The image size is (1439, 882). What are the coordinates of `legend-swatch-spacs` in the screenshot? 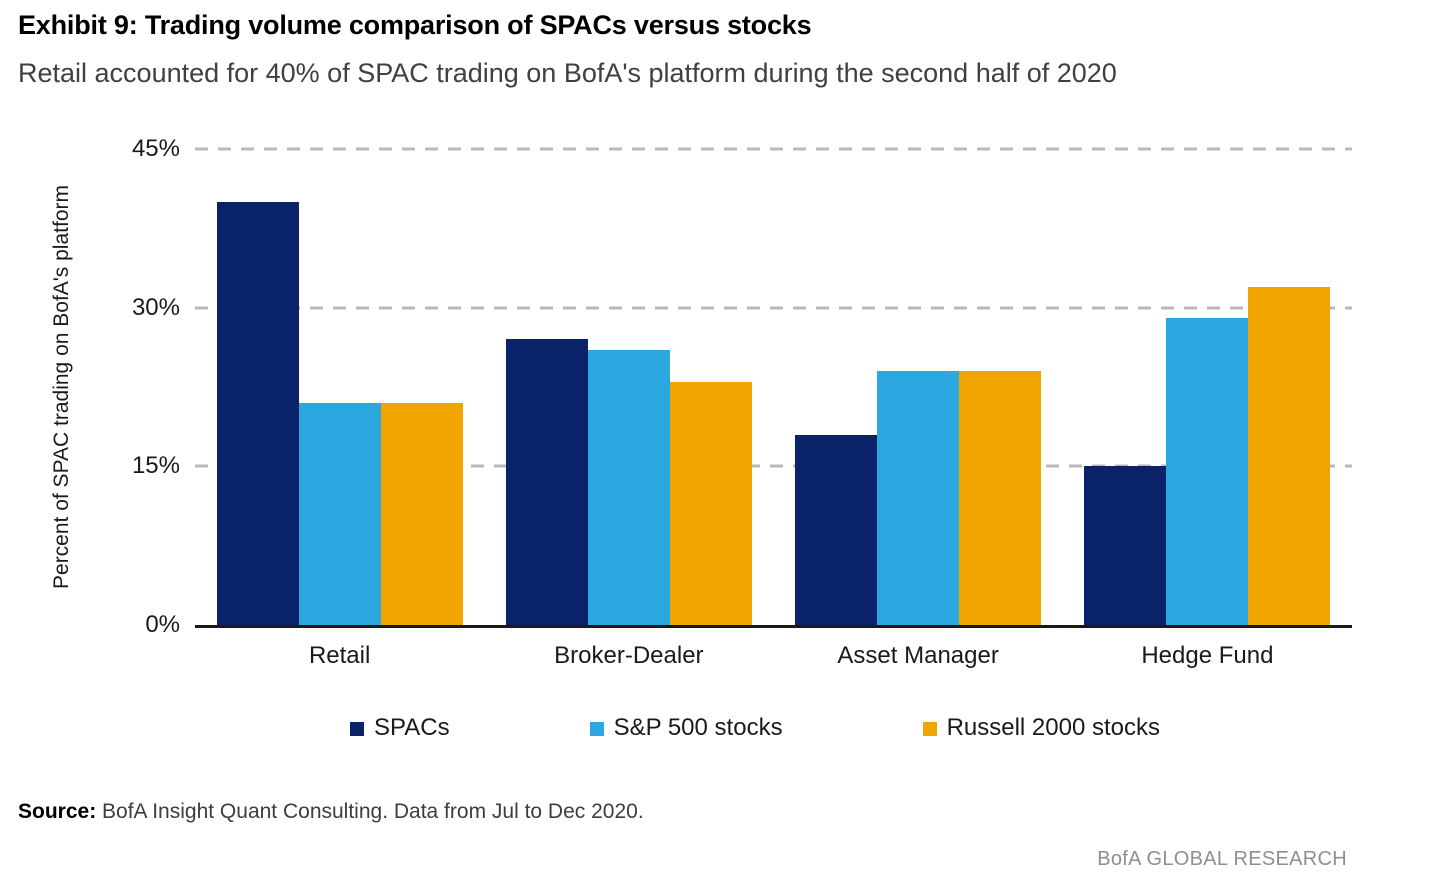 It's located at (357, 729).